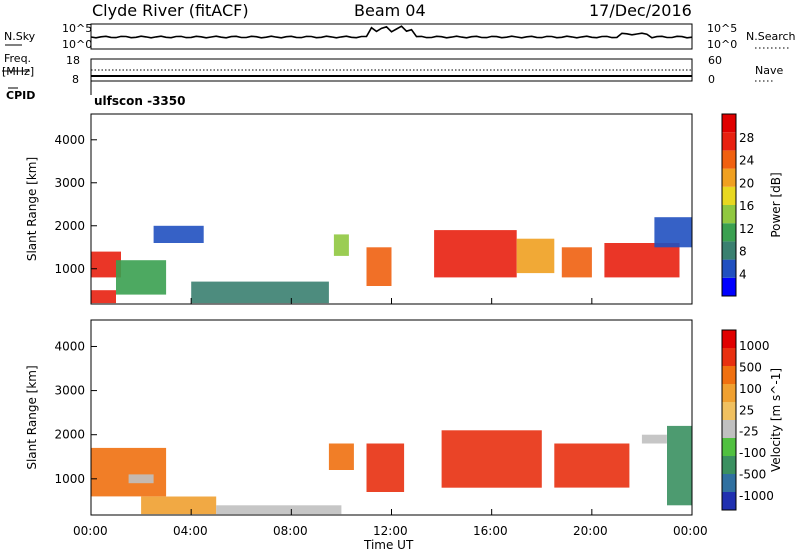 Image resolution: width=800 pixels, height=554 pixels. I want to click on y-tick-label-0-1: 2000, so click(69, 226).